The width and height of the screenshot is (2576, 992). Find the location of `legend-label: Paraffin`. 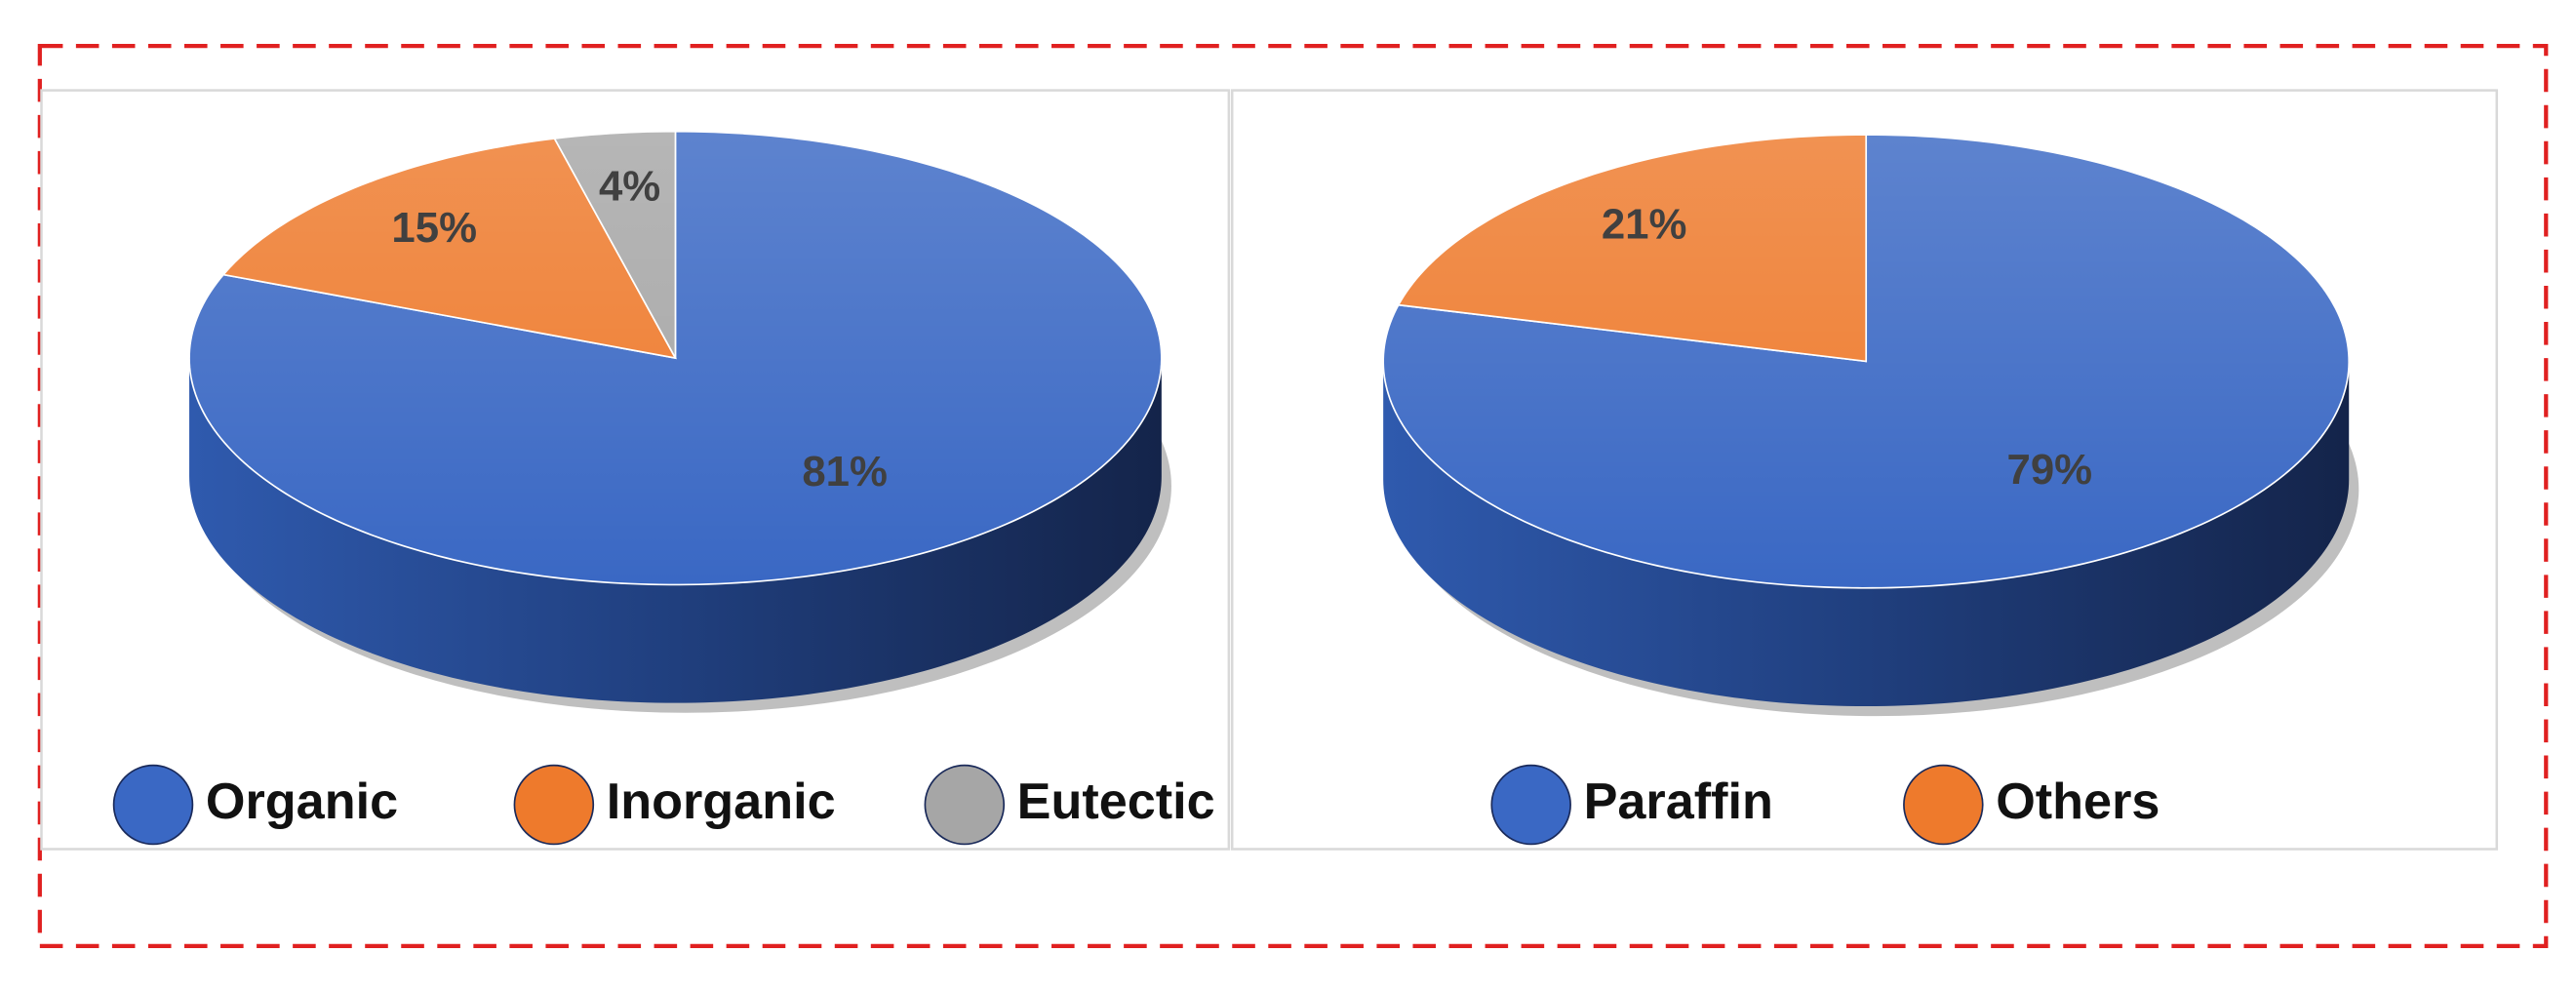

legend-label: Paraffin is located at coordinates (1678, 802).